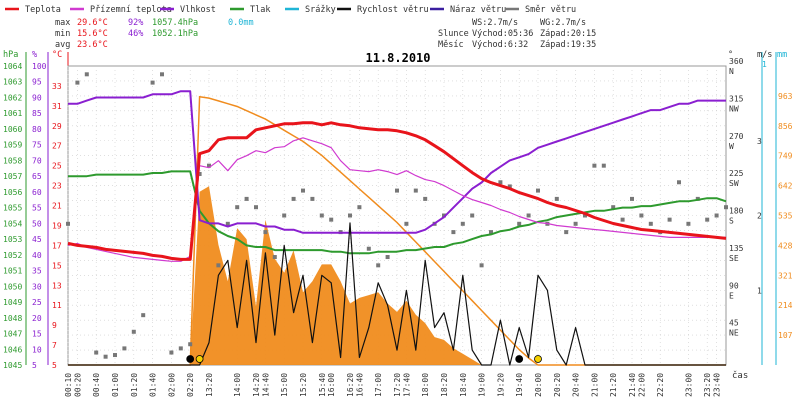  I want to click on wind-axis-tick: 2, so click(759, 216).